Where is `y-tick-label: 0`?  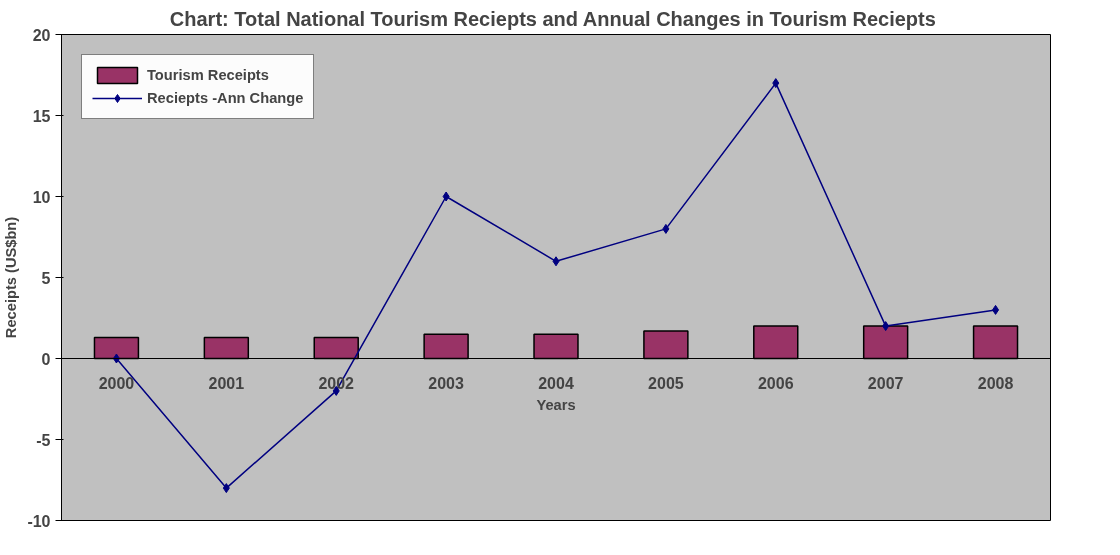 y-tick-label: 0 is located at coordinates (46, 359).